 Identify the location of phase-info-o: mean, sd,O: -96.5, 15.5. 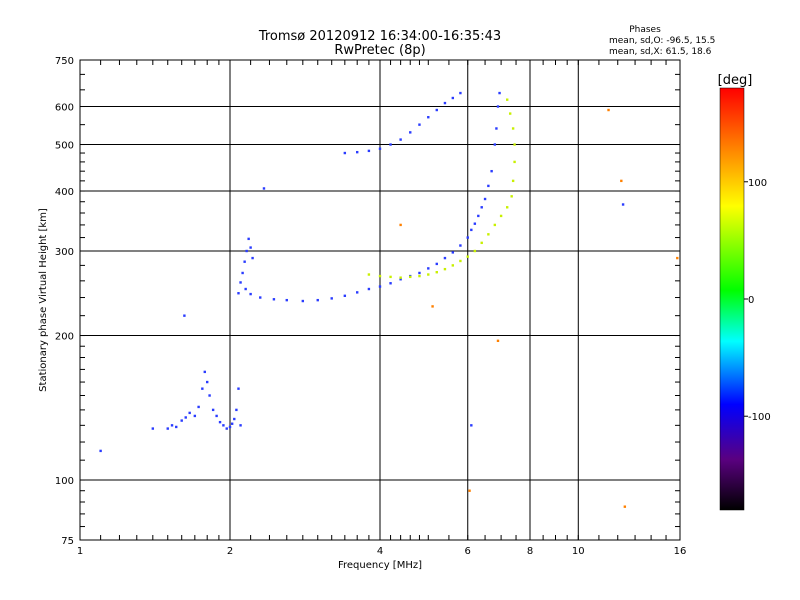
(662, 41).